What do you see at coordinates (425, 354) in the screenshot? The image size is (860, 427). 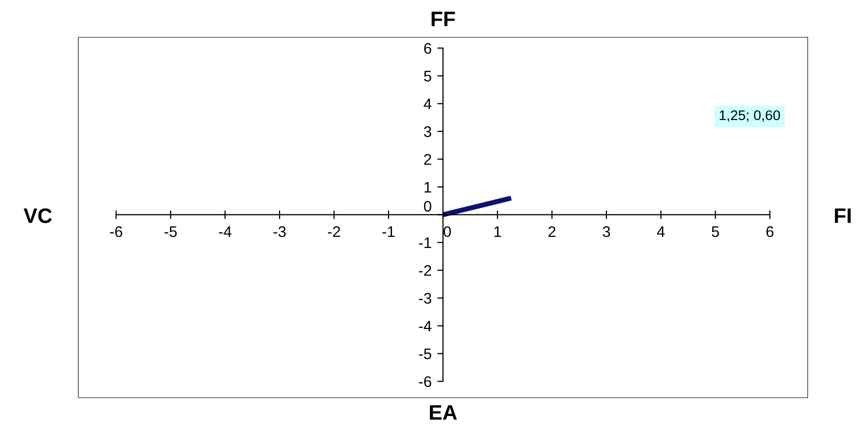 I see `y-tick-label: -5` at bounding box center [425, 354].